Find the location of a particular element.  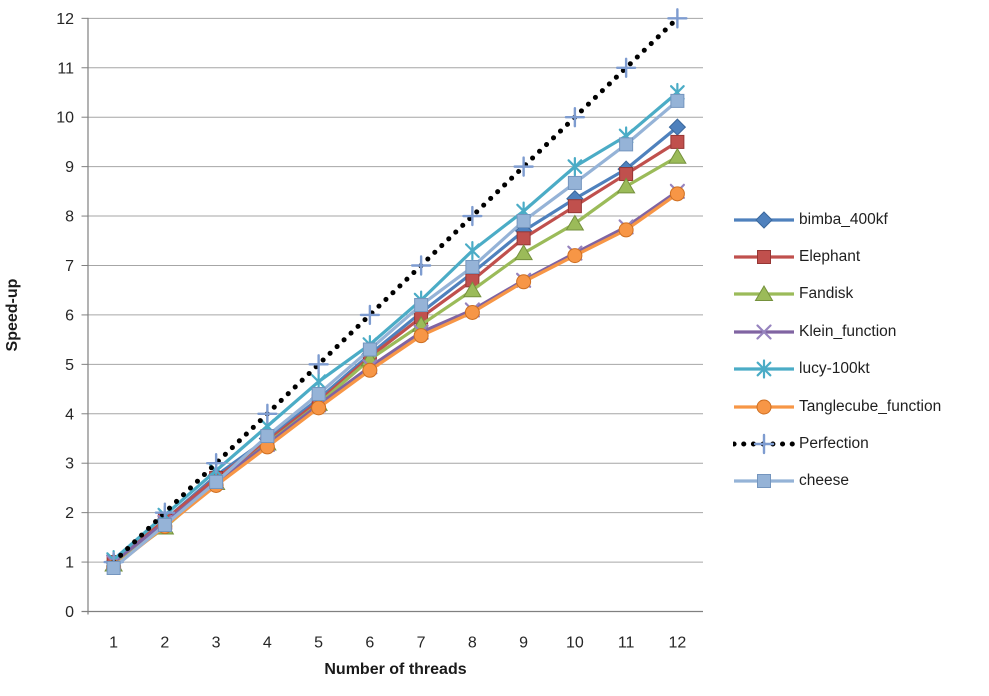

legend-item-klein-function: Klein_function is located at coordinates (837, 331).